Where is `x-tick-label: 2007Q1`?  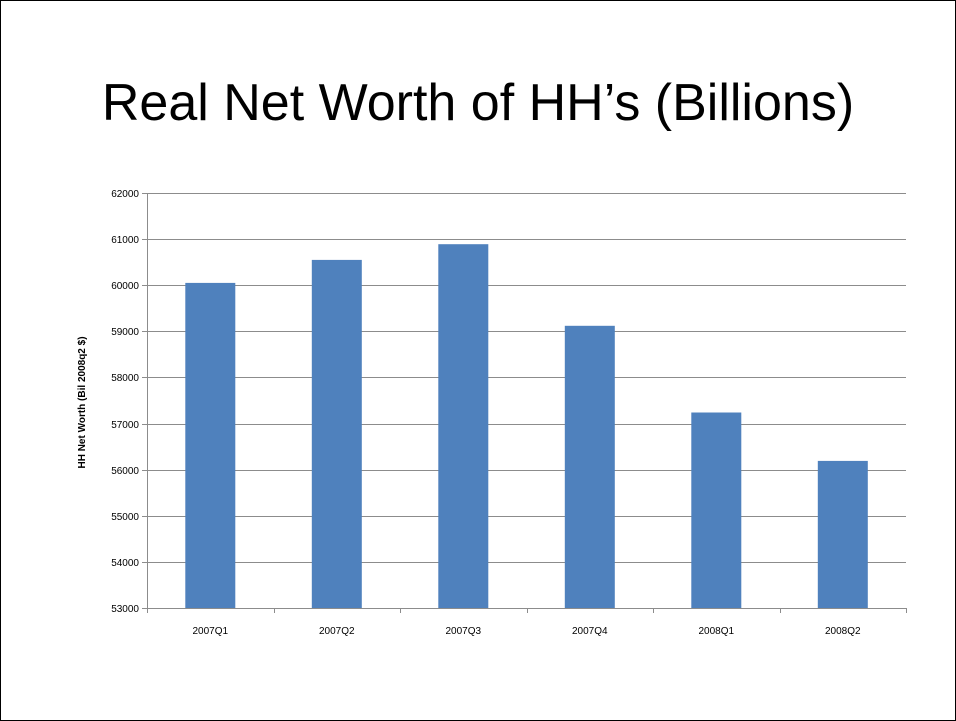 x-tick-label: 2007Q1 is located at coordinates (211, 631).